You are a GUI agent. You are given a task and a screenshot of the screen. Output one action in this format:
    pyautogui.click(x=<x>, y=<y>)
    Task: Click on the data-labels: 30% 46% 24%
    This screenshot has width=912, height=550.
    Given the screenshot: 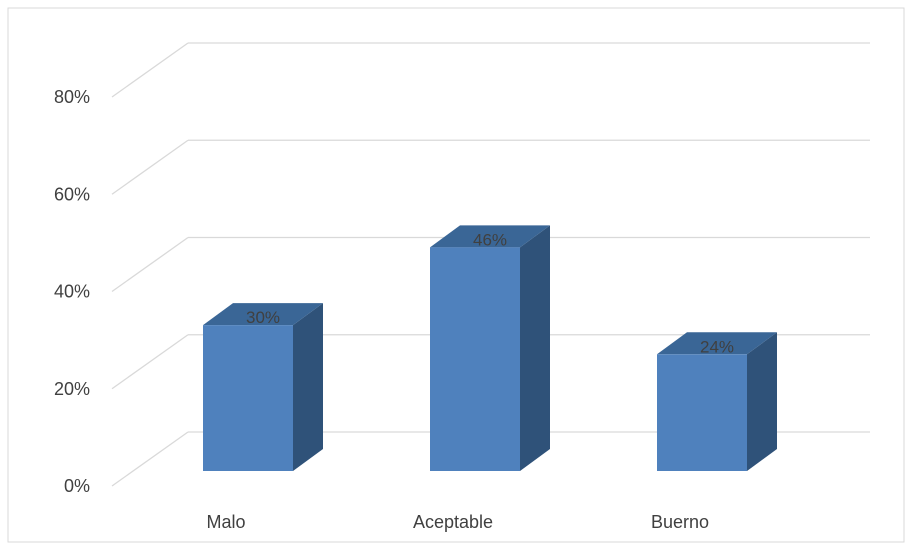 What is the action you would take?
    pyautogui.click(x=490, y=293)
    